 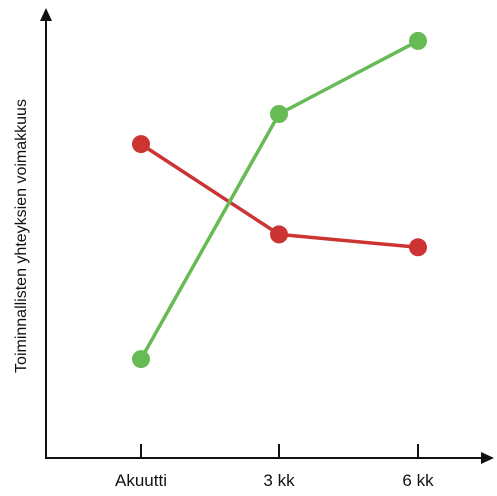 I want to click on y-axis-title: Toiminnallisten yhteyksien voimakkuus, so click(x=21, y=236).